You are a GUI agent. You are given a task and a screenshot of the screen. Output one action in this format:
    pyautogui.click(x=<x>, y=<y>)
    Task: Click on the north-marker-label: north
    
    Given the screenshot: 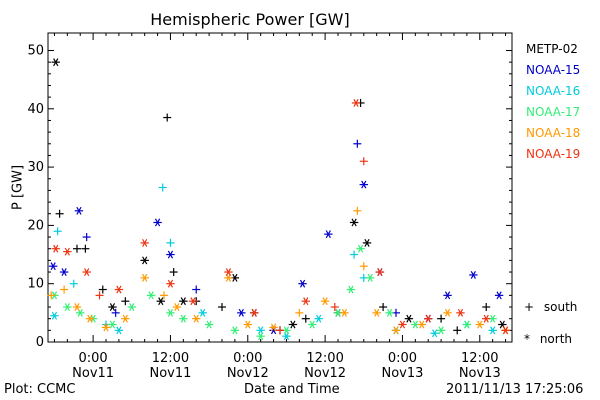 What is the action you would take?
    pyautogui.click(x=556, y=339)
    